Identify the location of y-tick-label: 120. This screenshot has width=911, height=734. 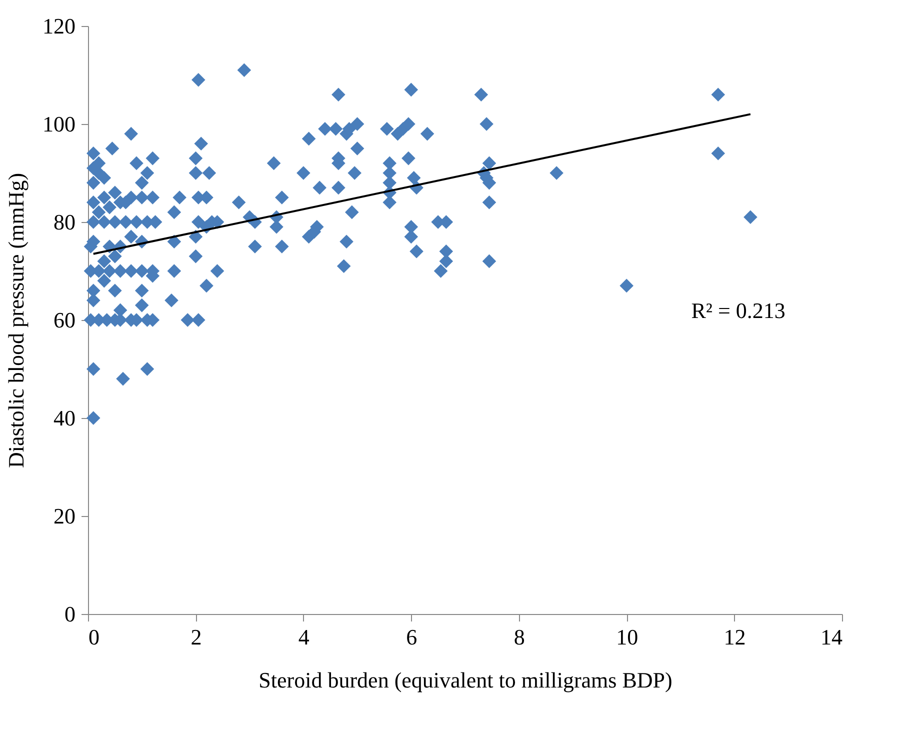
(59, 26).